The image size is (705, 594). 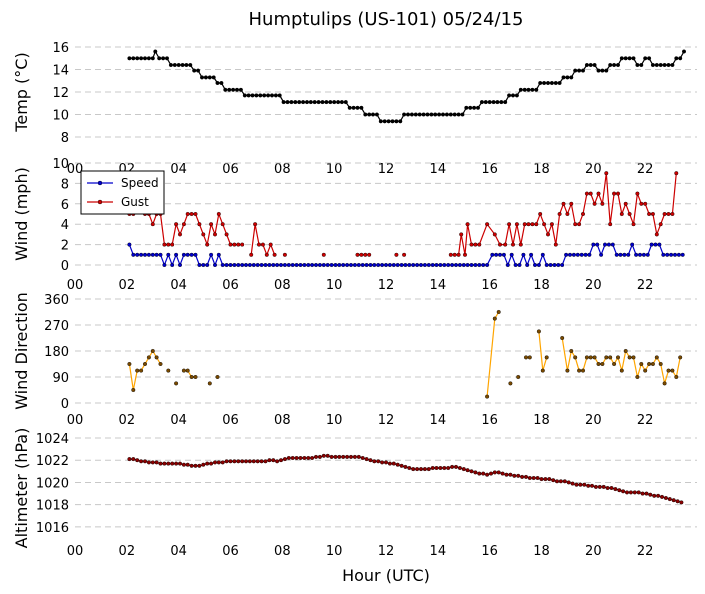 I want to click on x-tick-label: 10, so click(x=334, y=169).